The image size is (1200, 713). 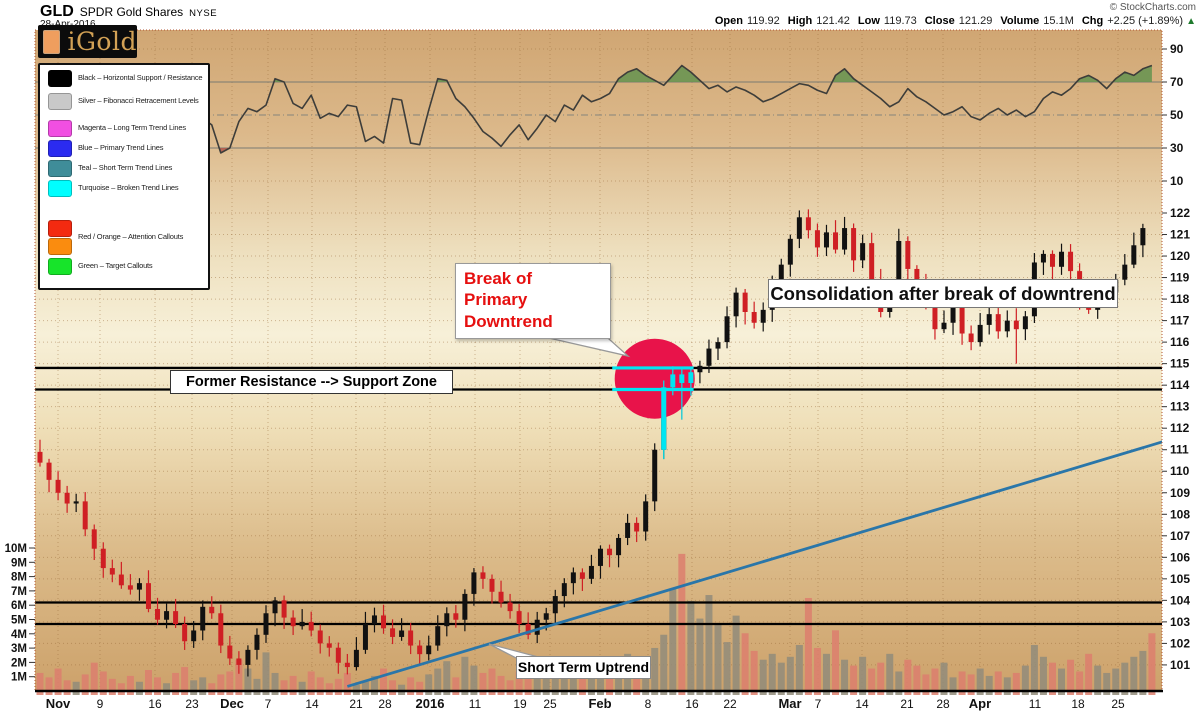 I want to click on date-axis-label: Nov, so click(x=58, y=703).